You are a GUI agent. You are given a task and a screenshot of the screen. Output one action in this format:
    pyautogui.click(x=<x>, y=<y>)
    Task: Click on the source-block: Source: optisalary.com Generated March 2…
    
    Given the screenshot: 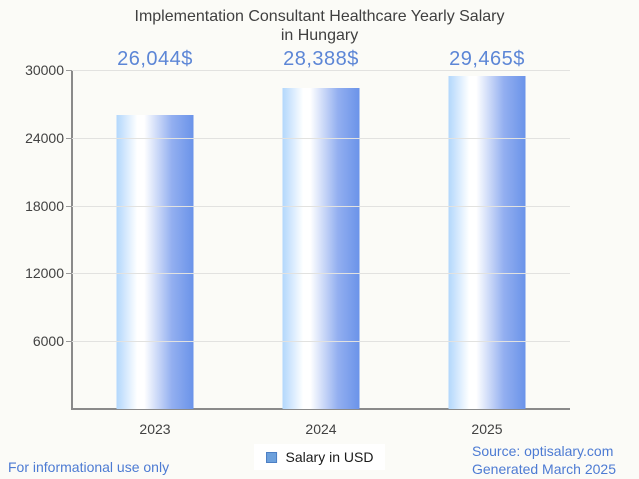 What is the action you would take?
    pyautogui.click(x=544, y=460)
    